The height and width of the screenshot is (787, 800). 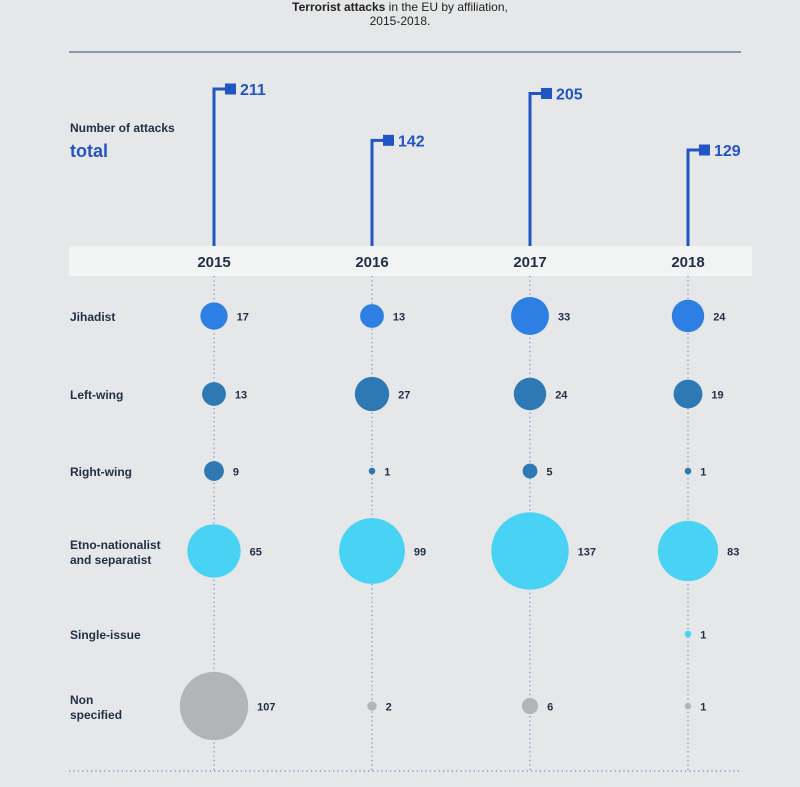 What do you see at coordinates (214, 316) in the screenshot?
I see `bubble-0-2015` at bounding box center [214, 316].